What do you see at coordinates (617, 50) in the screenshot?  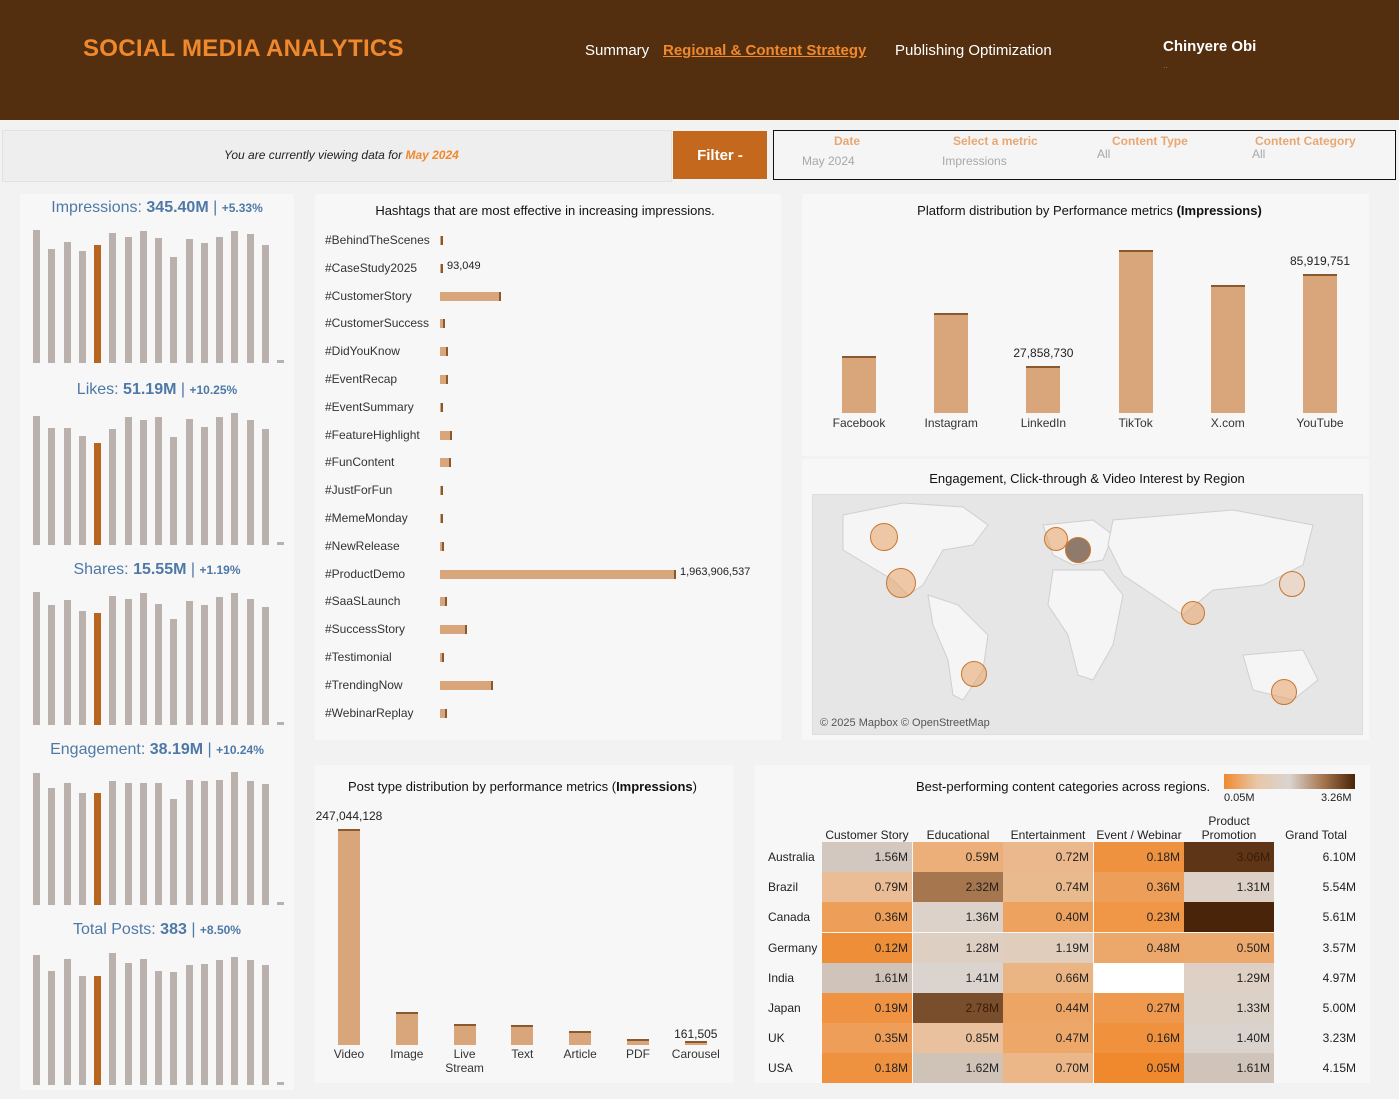 I see `nav-summary: Summary` at bounding box center [617, 50].